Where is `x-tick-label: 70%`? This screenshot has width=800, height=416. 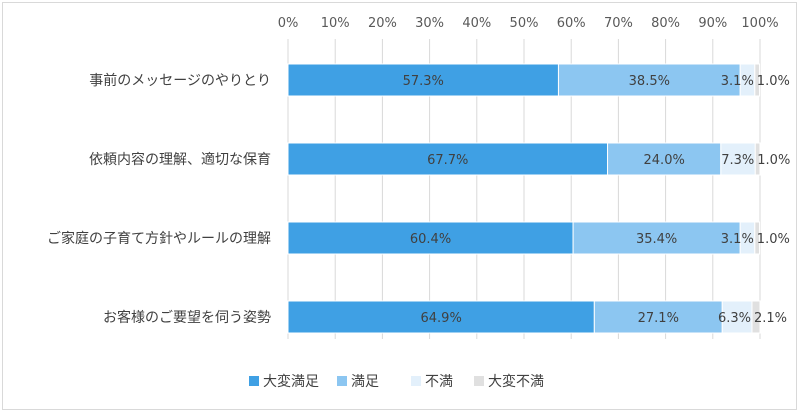
x-tick-label: 70% is located at coordinates (618, 23).